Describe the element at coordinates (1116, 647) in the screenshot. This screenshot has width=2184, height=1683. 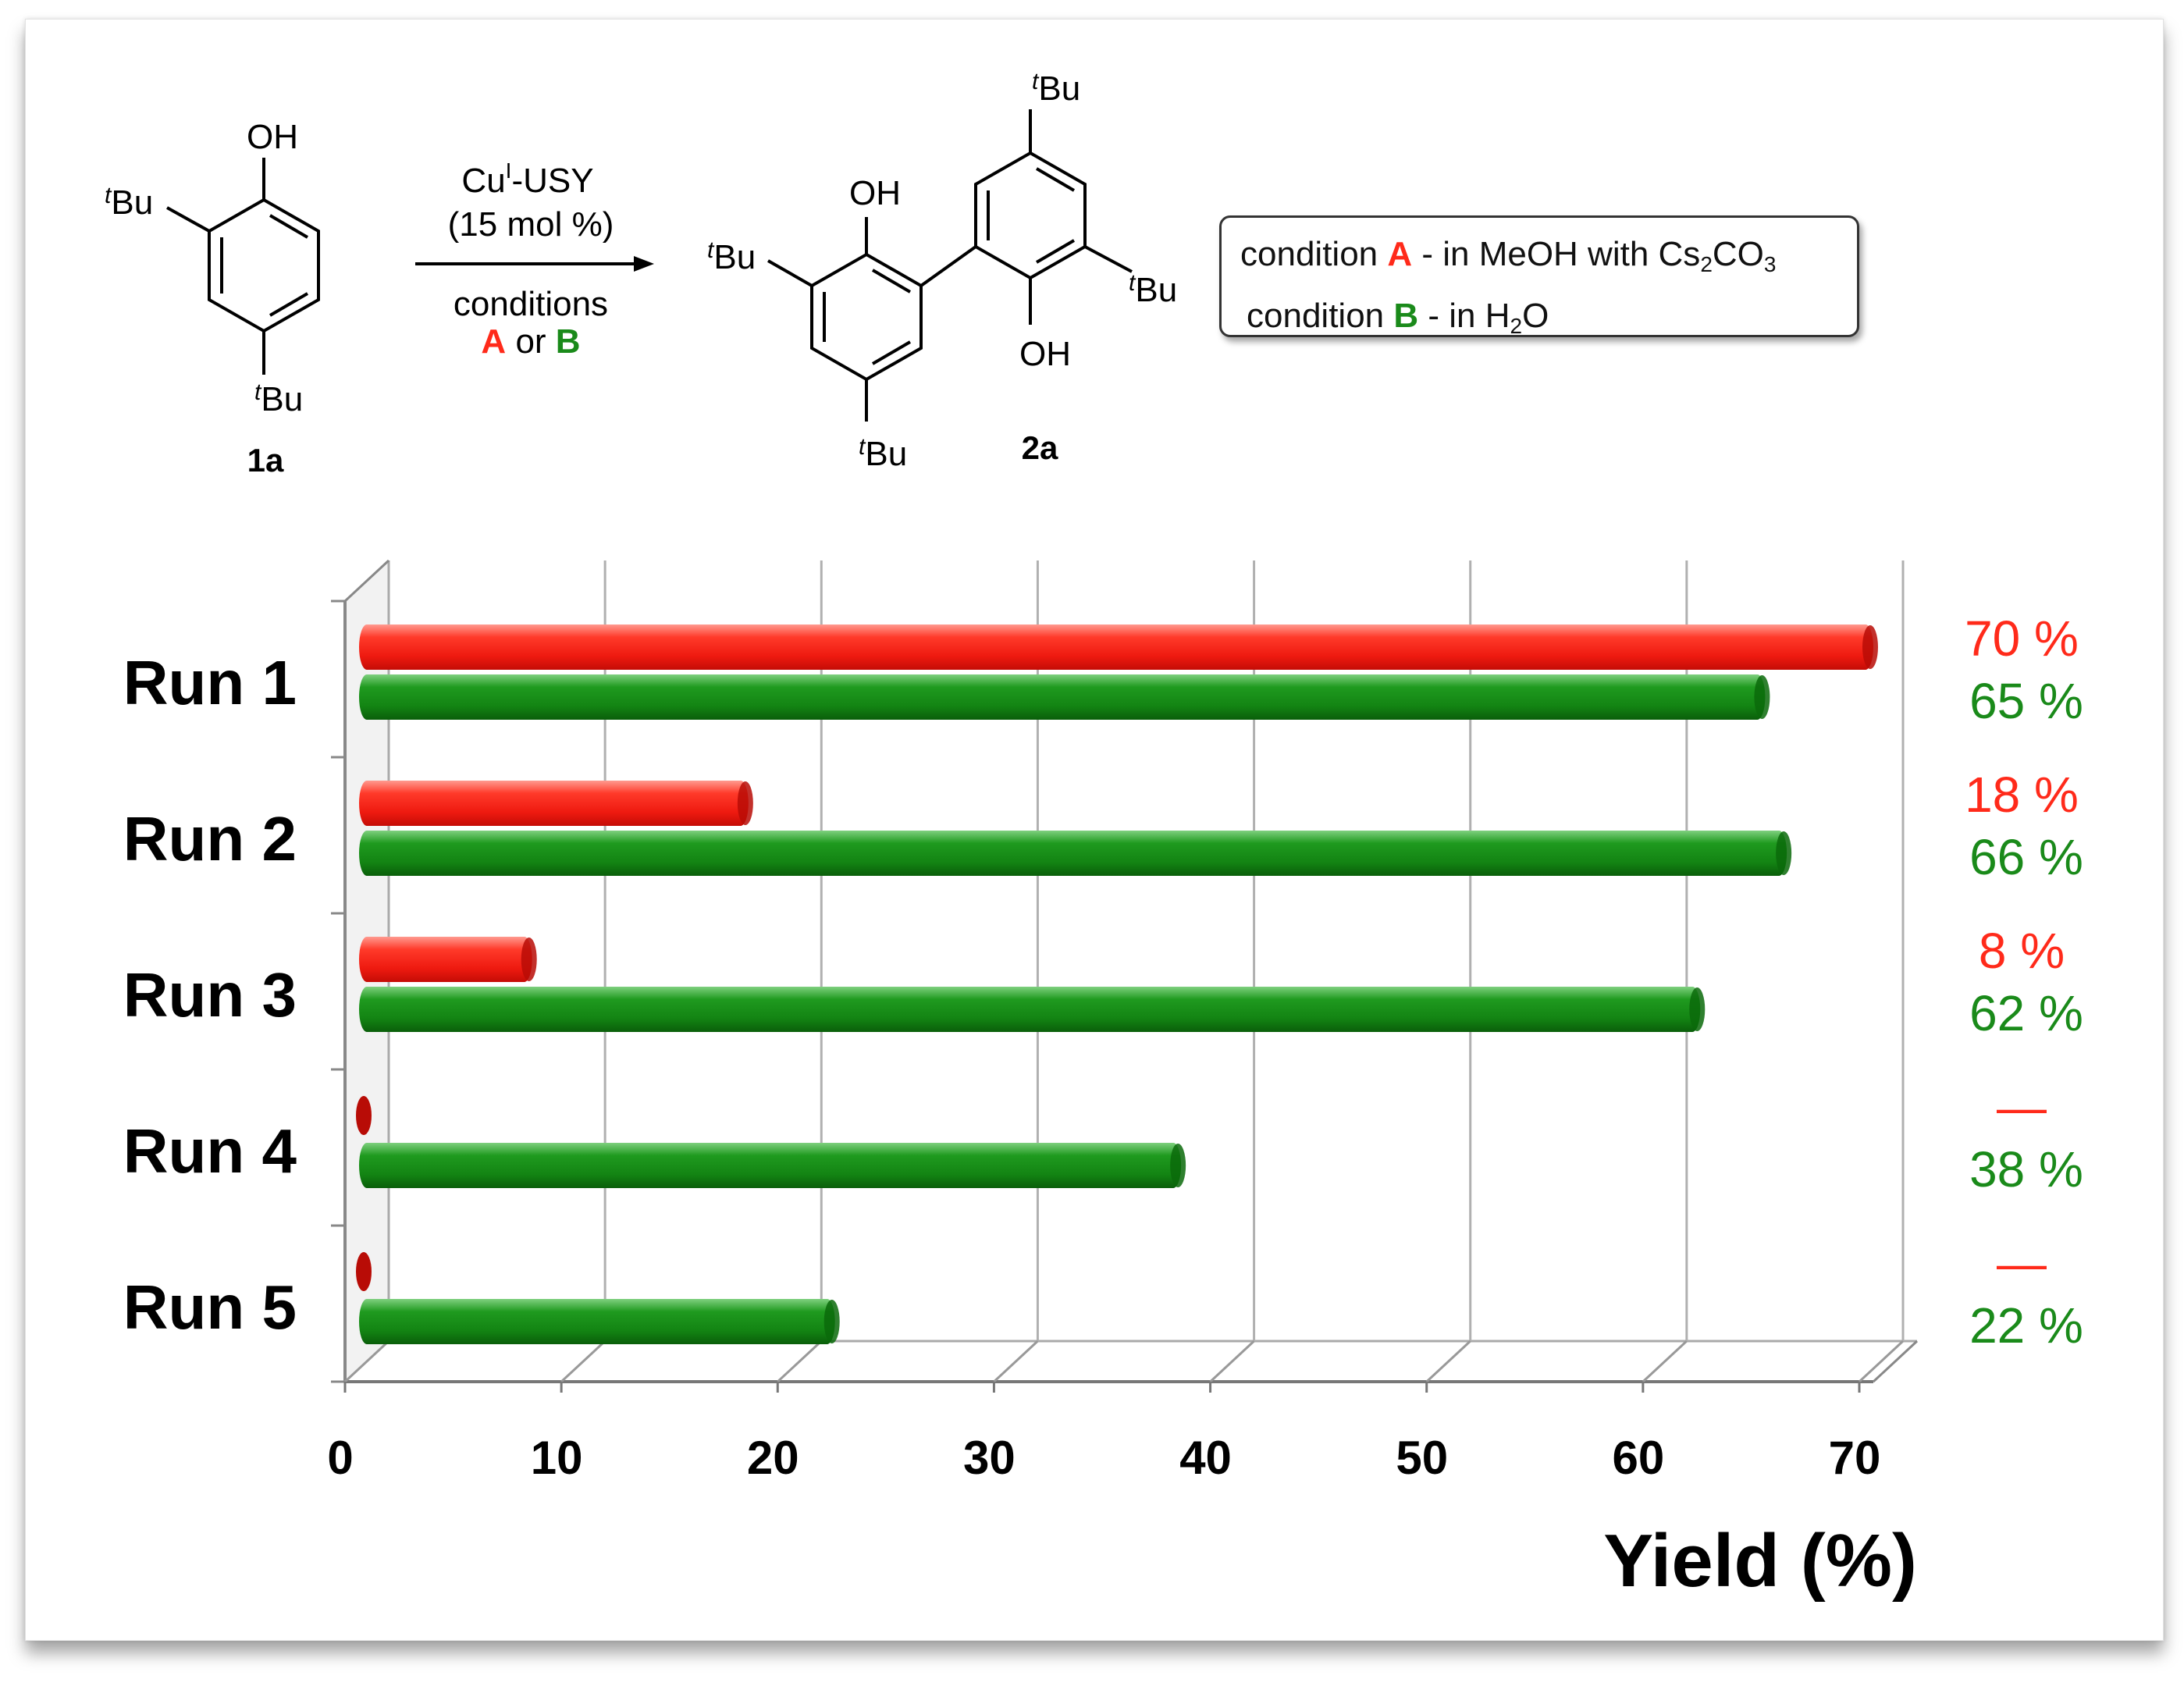
I see `bar-run-1-condition-a` at that location.